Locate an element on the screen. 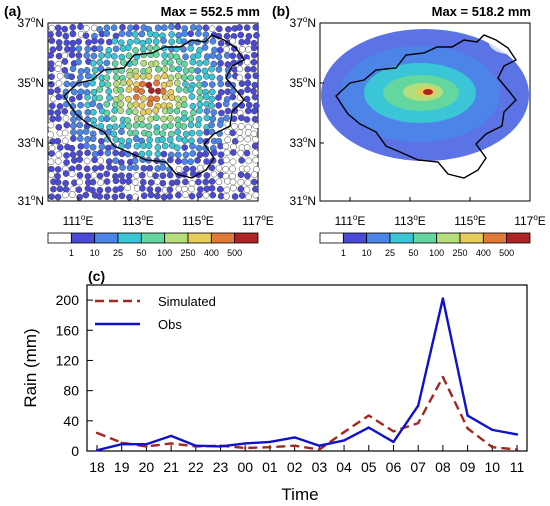 The image size is (550, 506). x-tick-label: 01 is located at coordinates (270, 467).